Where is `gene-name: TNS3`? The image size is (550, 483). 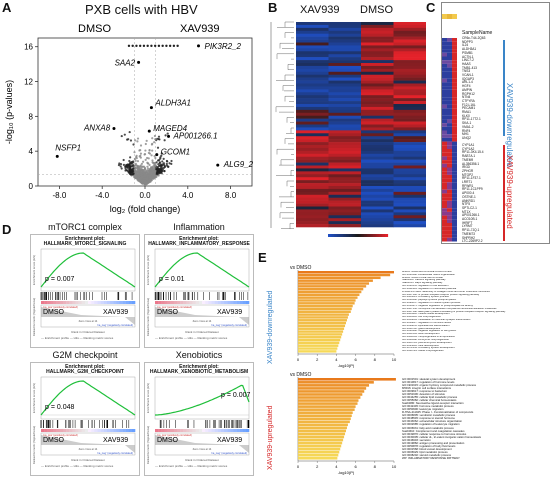
gene-name: TNS3 is located at coordinates (466, 71).